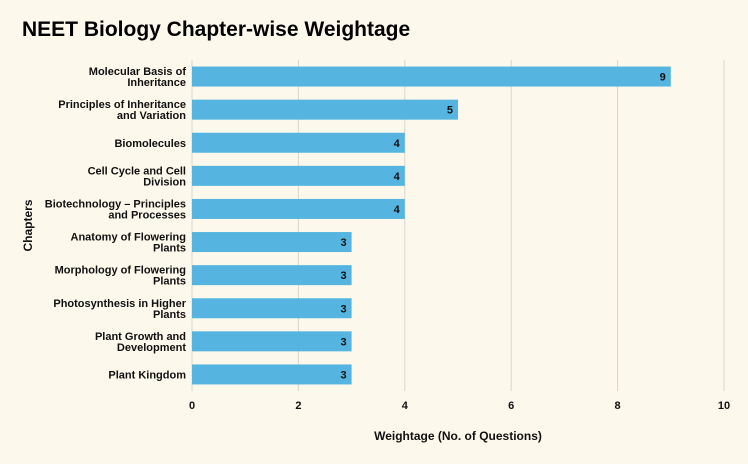 The image size is (748, 464). What do you see at coordinates (618, 406) in the screenshot?
I see `x-tick-label: 8` at bounding box center [618, 406].